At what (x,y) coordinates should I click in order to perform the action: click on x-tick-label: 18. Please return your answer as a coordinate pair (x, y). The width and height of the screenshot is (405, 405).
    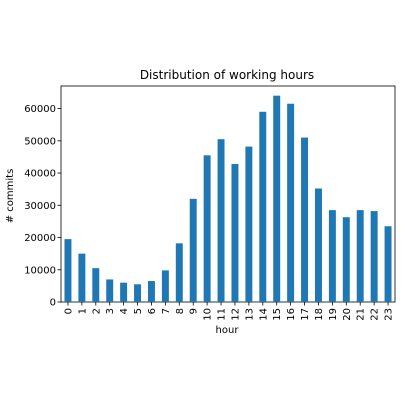
    Looking at the image, I should click on (319, 314).